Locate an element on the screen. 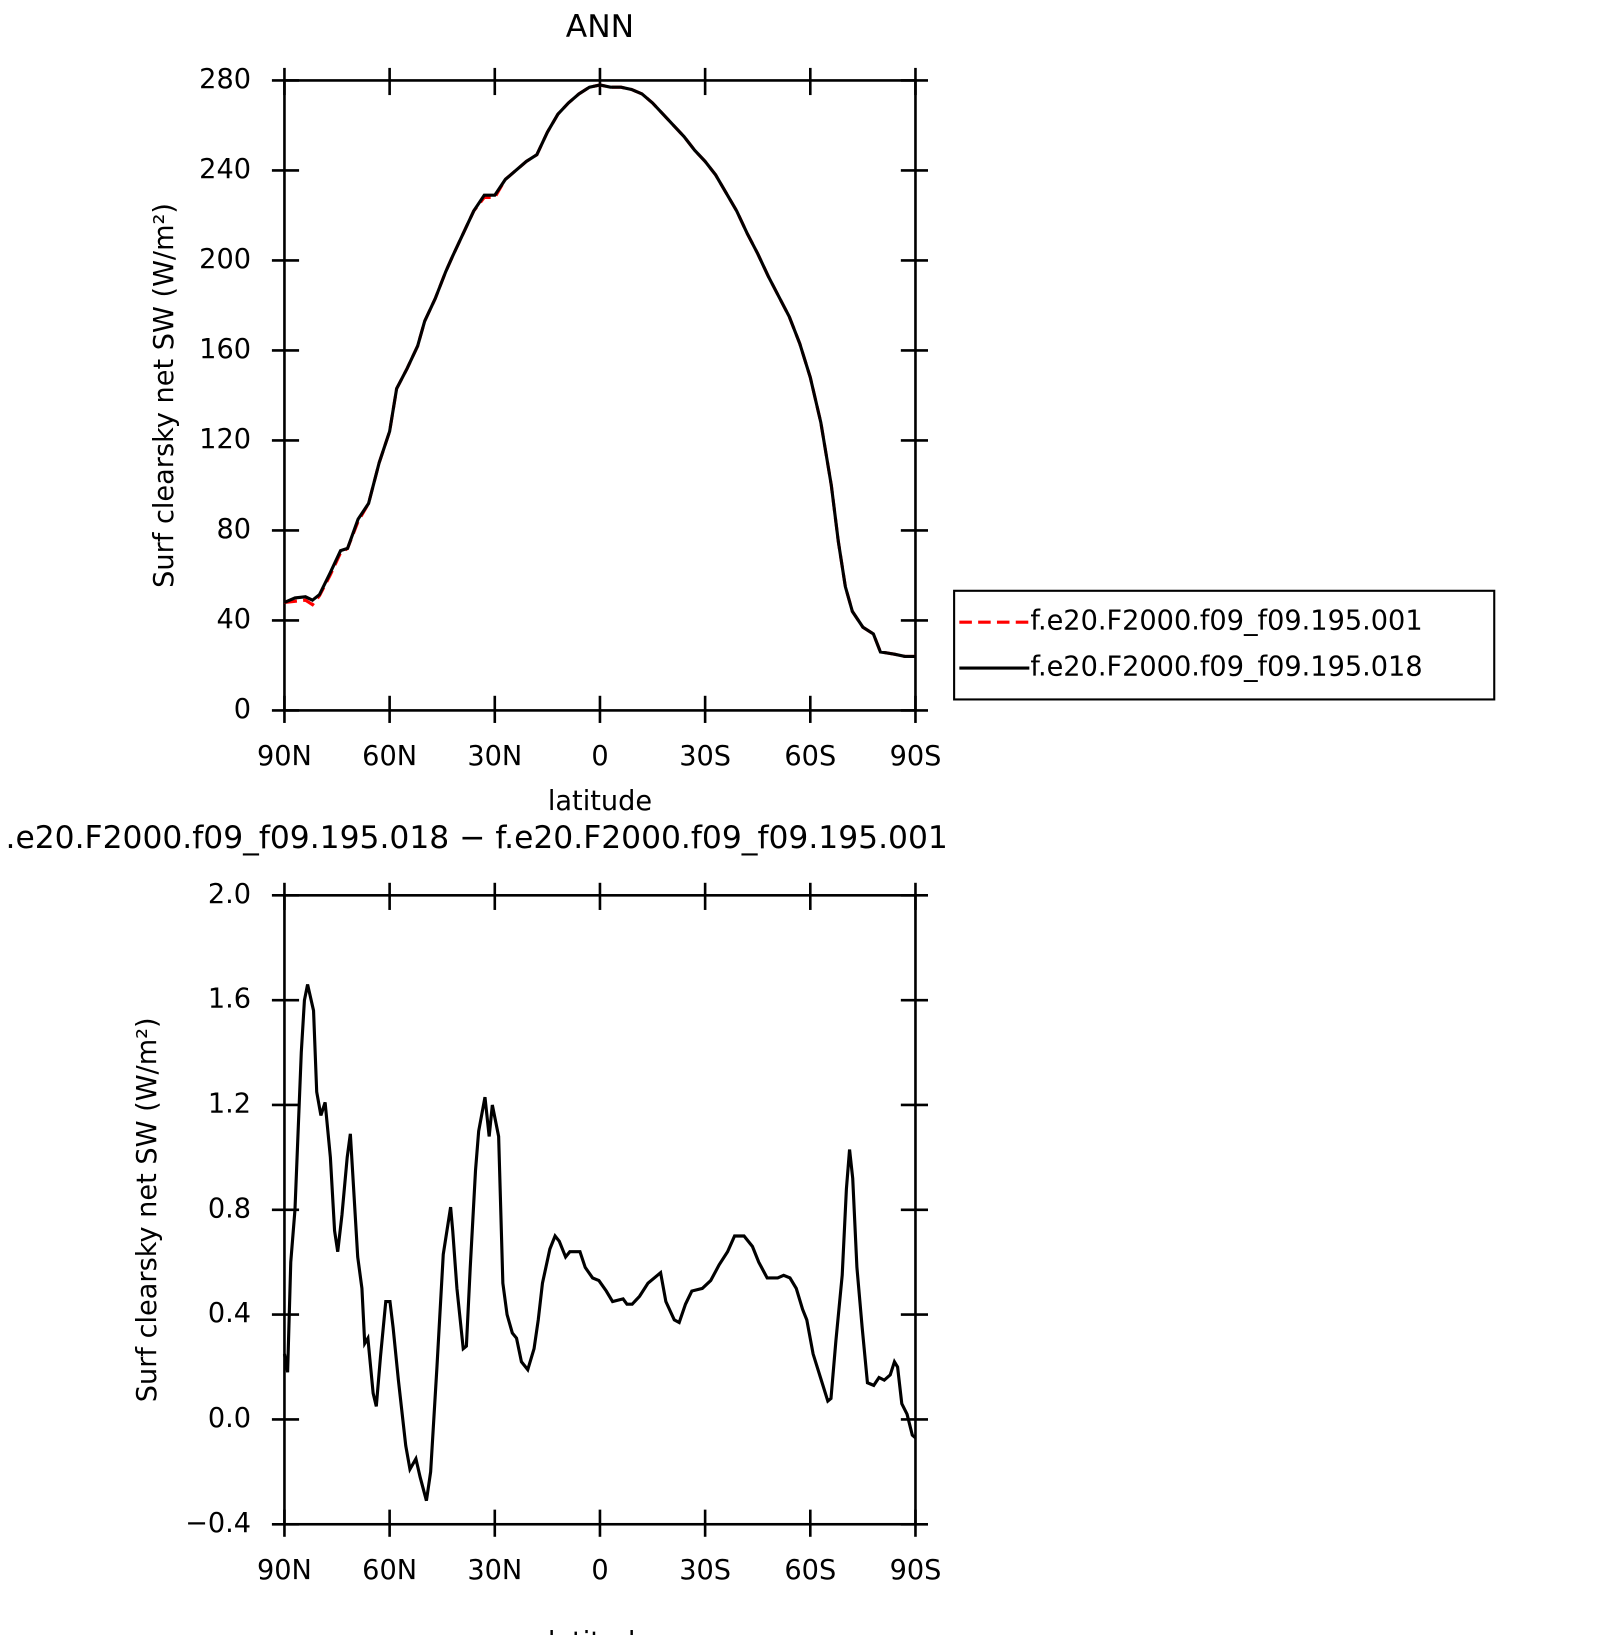 Image resolution: width=1599 pixels, height=1640 pixels. y-tick-label: 200 is located at coordinates (225, 259).